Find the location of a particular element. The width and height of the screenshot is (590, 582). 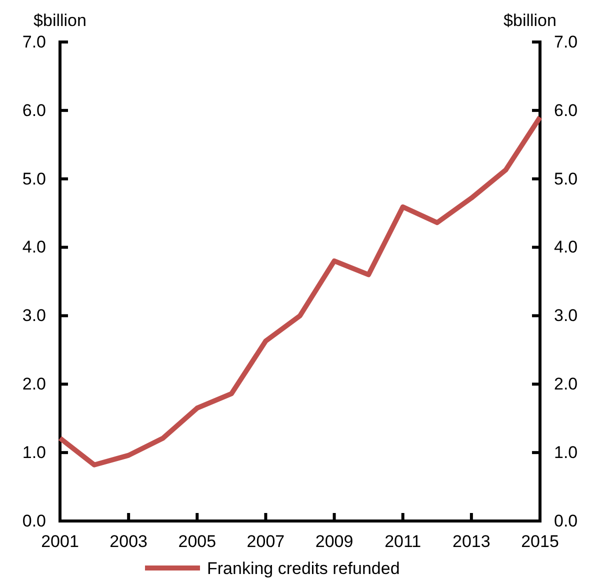

x-tick-label: 2011 is located at coordinates (403, 542).